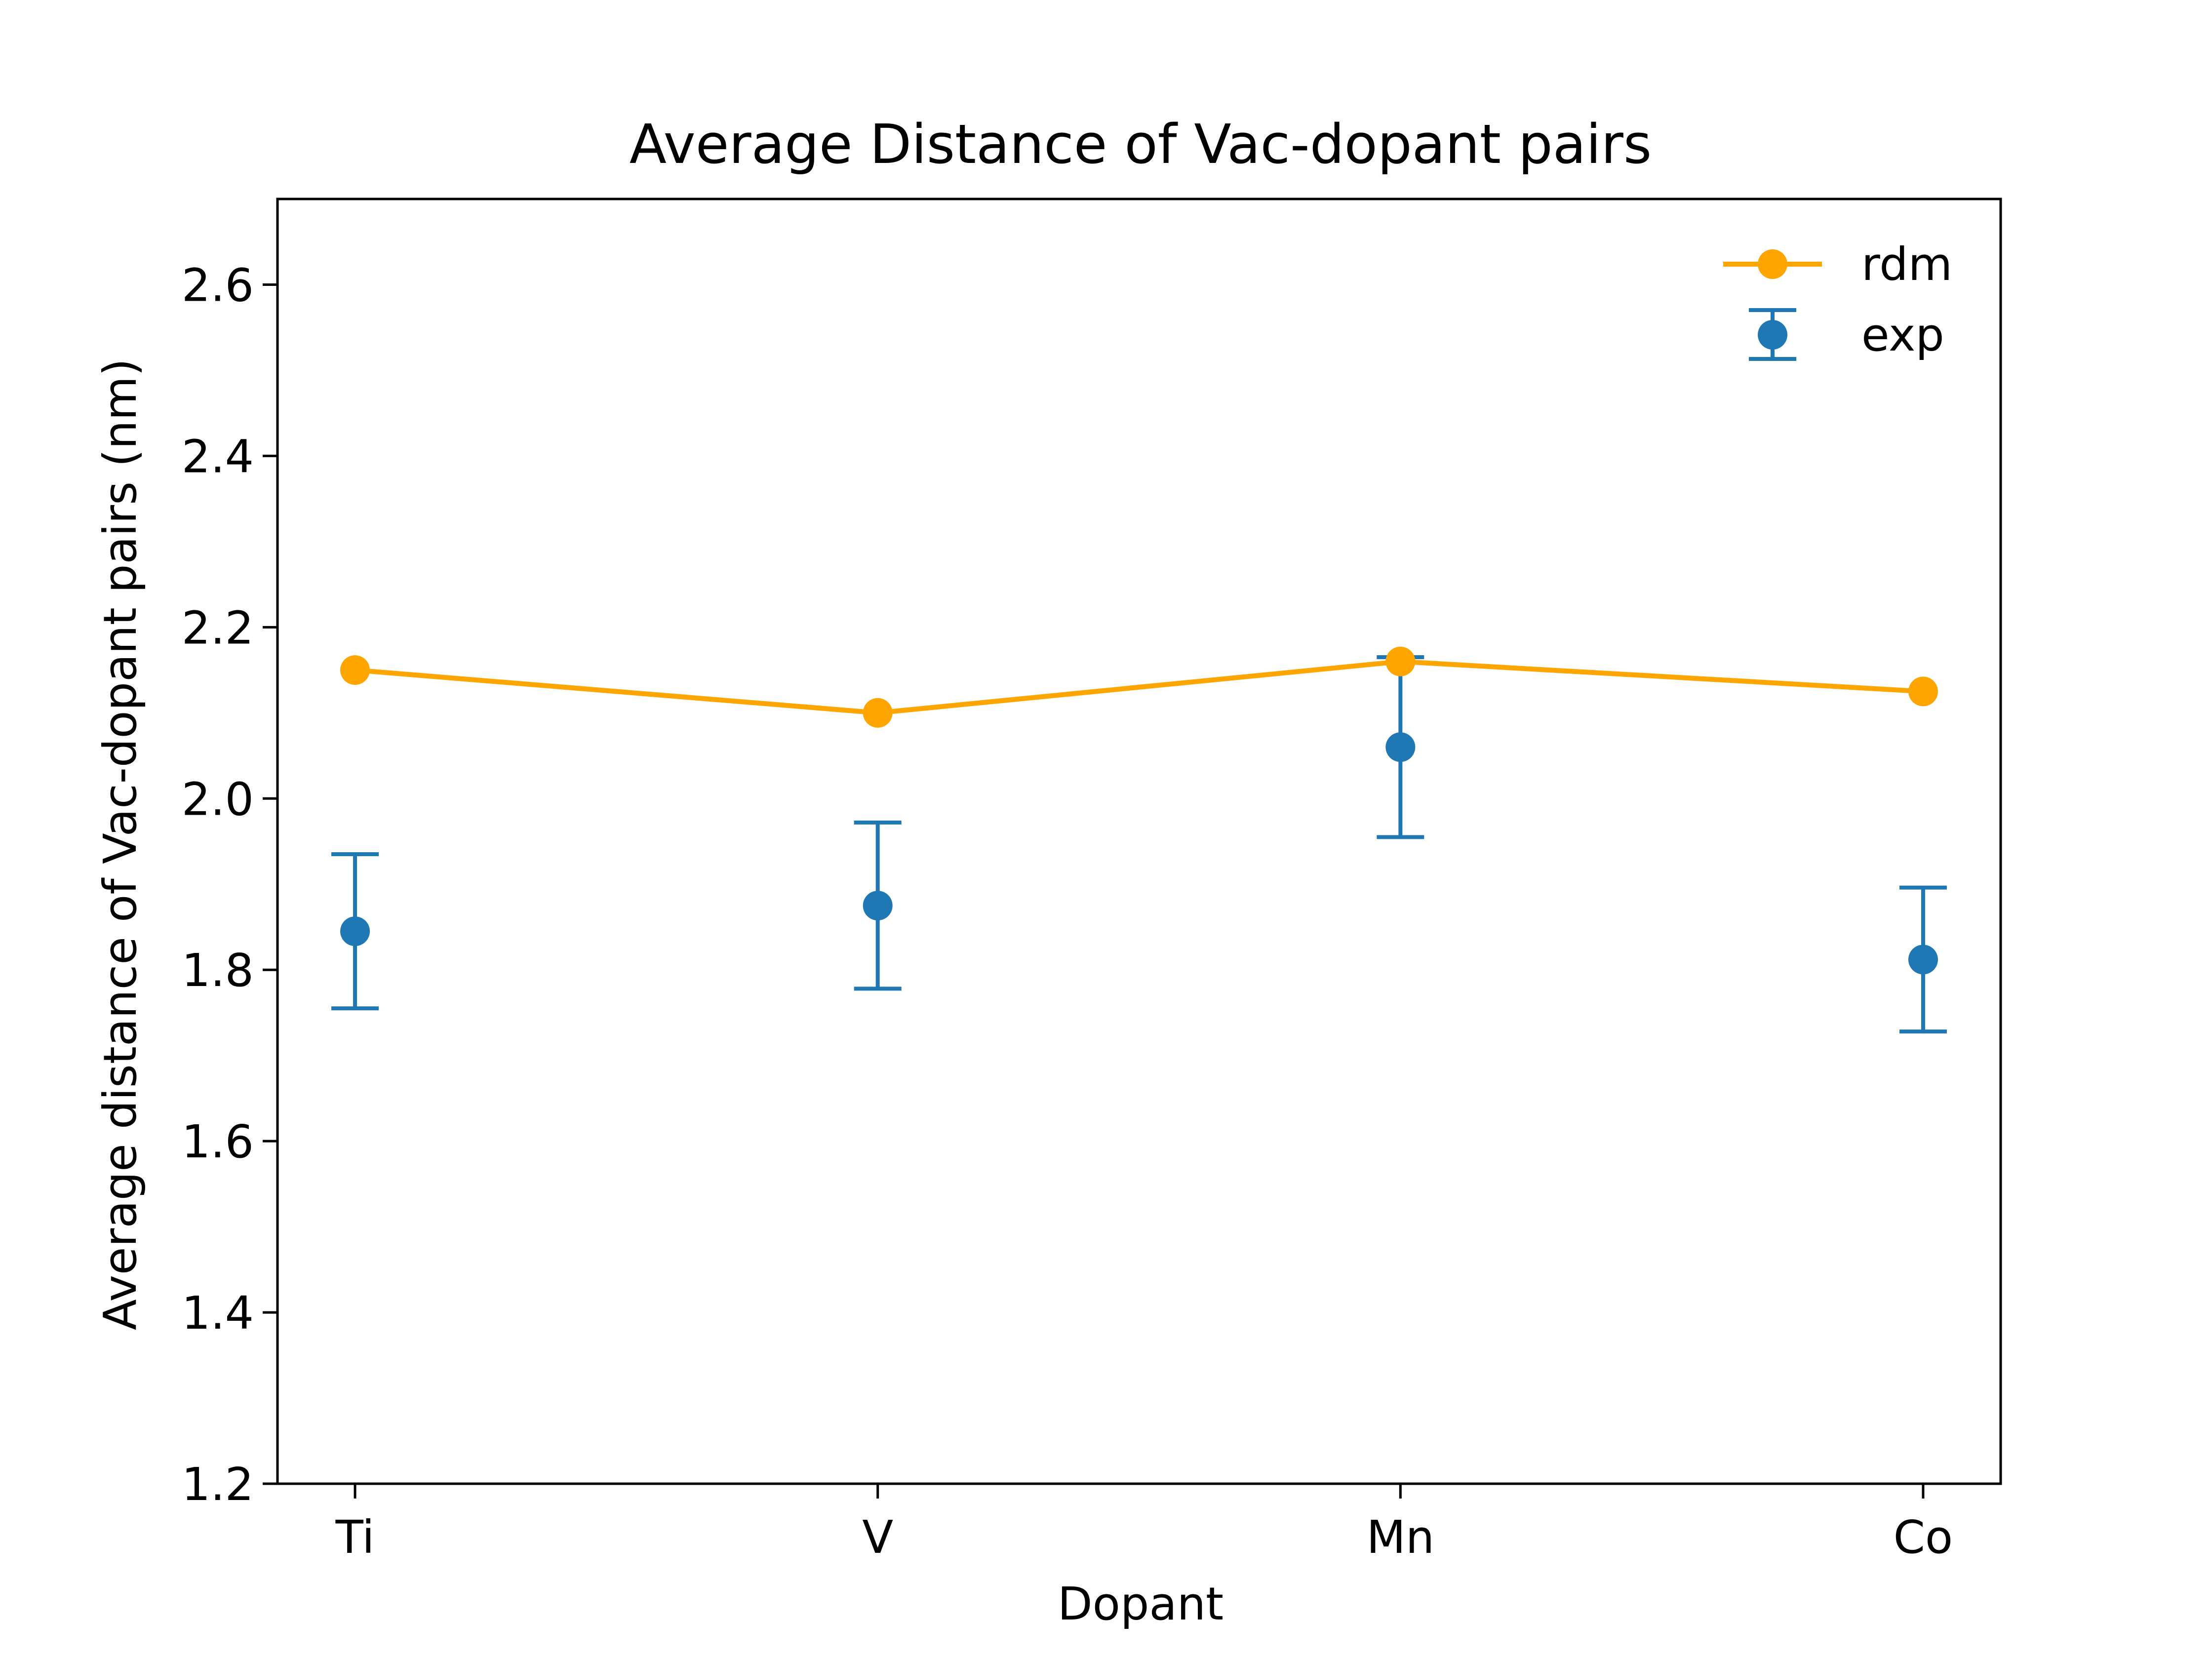  What do you see at coordinates (218, 1485) in the screenshot?
I see `y-tick-label: 1.2` at bounding box center [218, 1485].